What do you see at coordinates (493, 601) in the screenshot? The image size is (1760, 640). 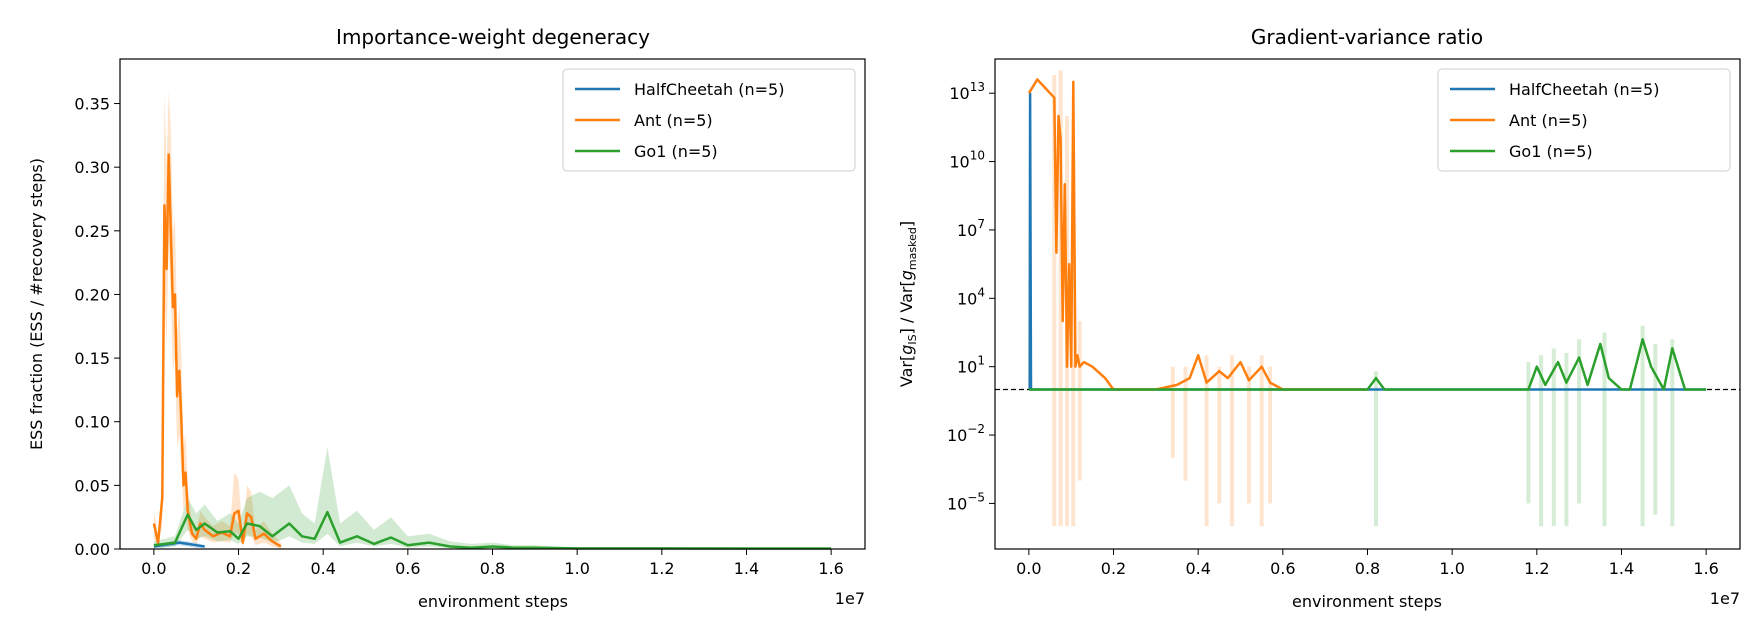 I see `chart-left-xlabel: environment steps` at bounding box center [493, 601].